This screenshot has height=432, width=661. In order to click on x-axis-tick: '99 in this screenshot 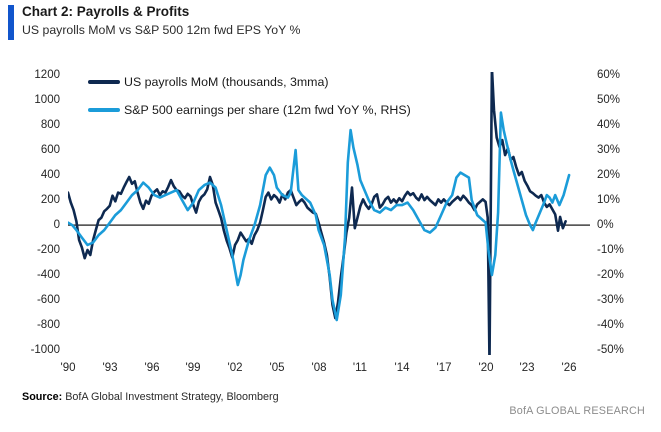, I will do `click(193, 368)`.